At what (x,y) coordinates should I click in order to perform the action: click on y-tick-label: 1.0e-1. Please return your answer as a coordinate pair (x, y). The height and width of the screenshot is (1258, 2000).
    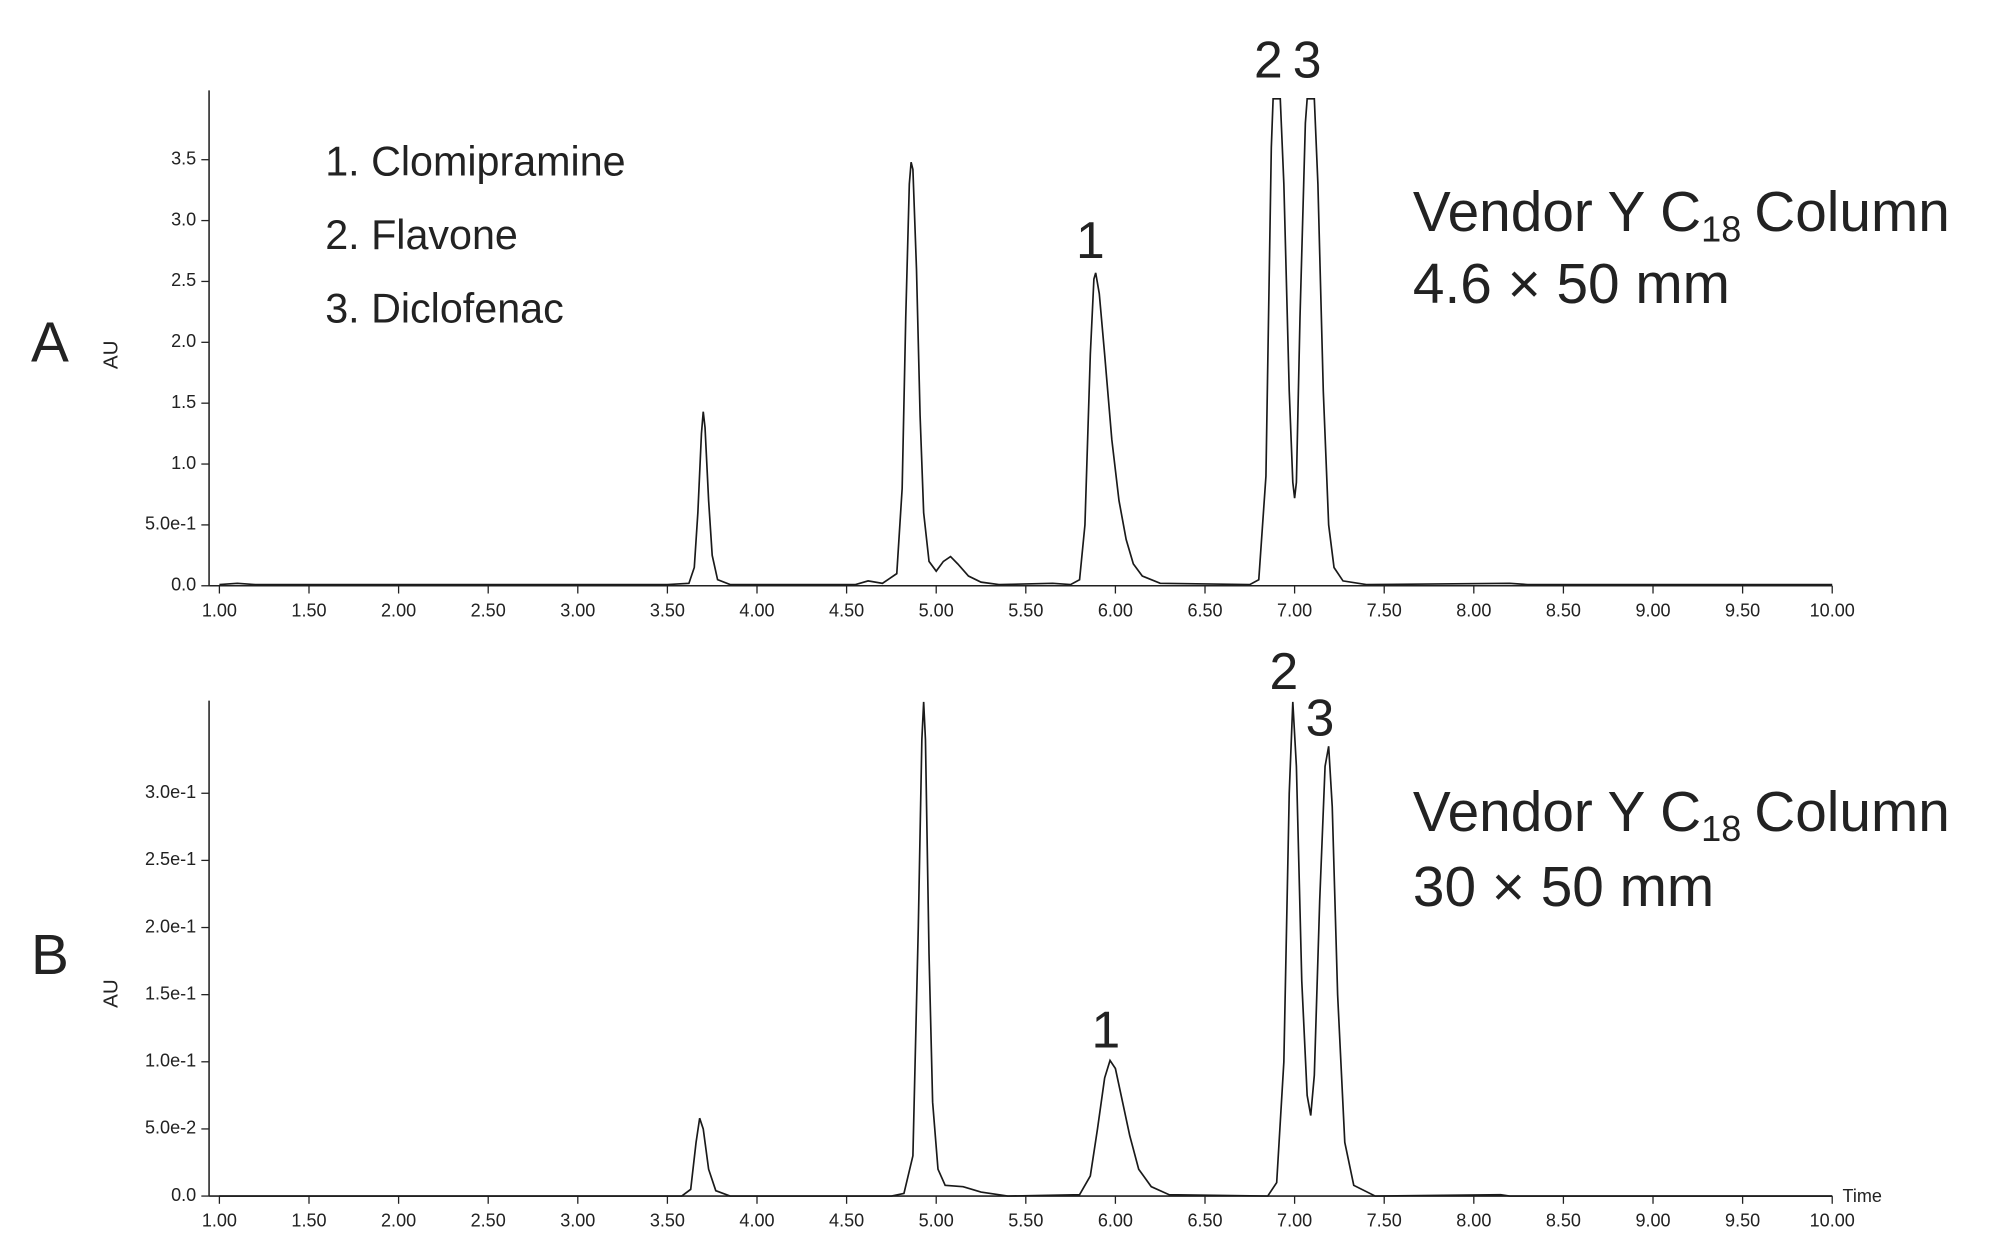
    Looking at the image, I should click on (170, 1061).